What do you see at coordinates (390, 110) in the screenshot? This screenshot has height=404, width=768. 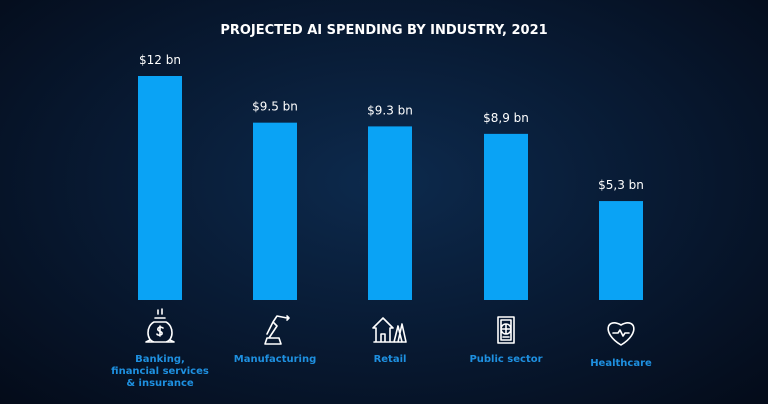 I see `data-label: $9.3 bn` at bounding box center [390, 110].